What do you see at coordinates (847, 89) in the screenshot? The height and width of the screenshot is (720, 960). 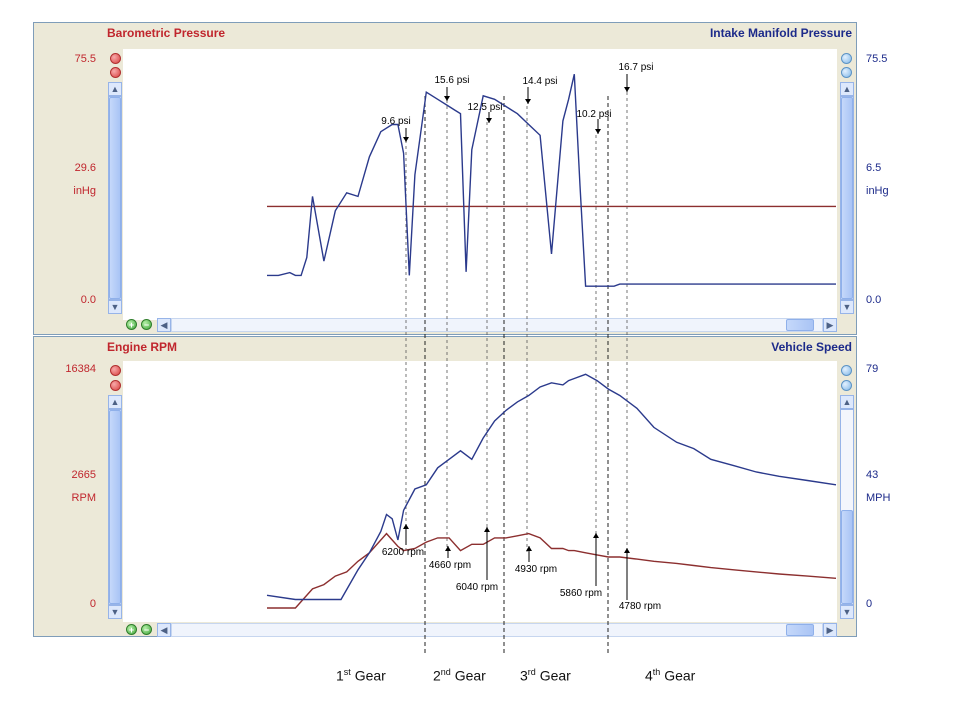 I see `top-right-scroll-up-arrow: ▲` at bounding box center [847, 89].